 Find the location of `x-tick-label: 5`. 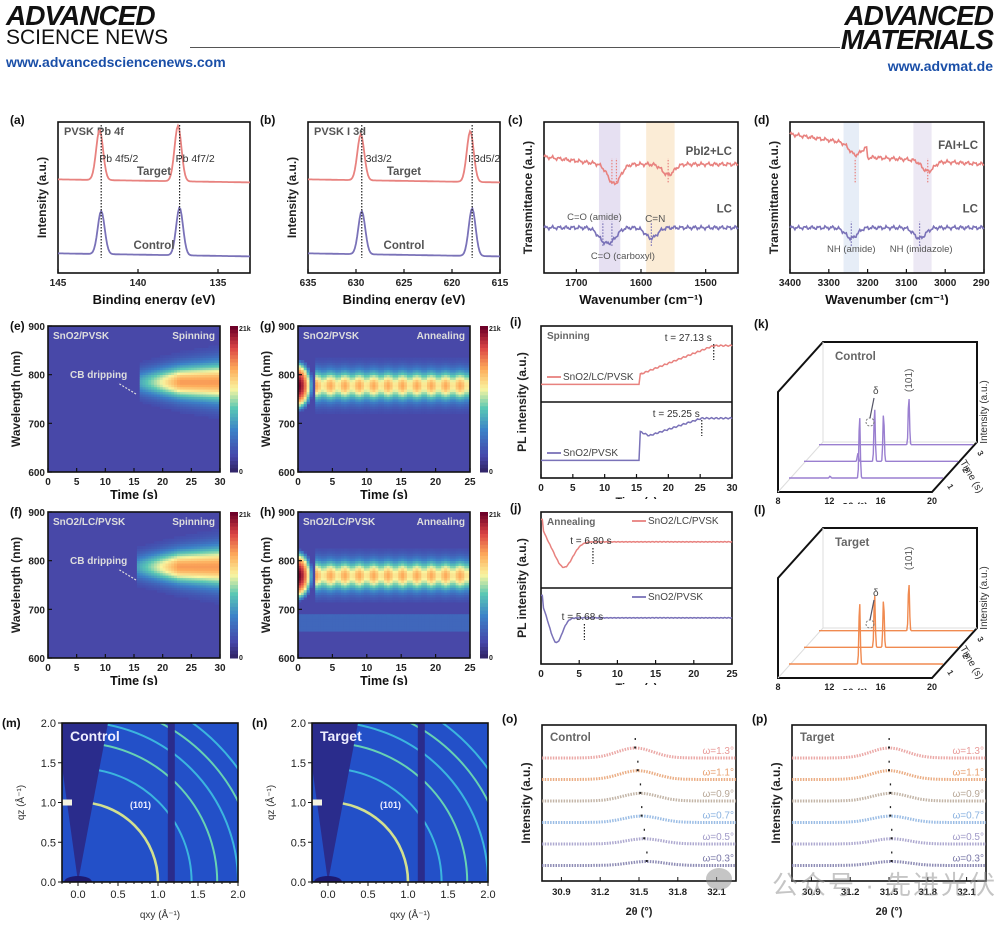

x-tick-label: 5 is located at coordinates (77, 668).